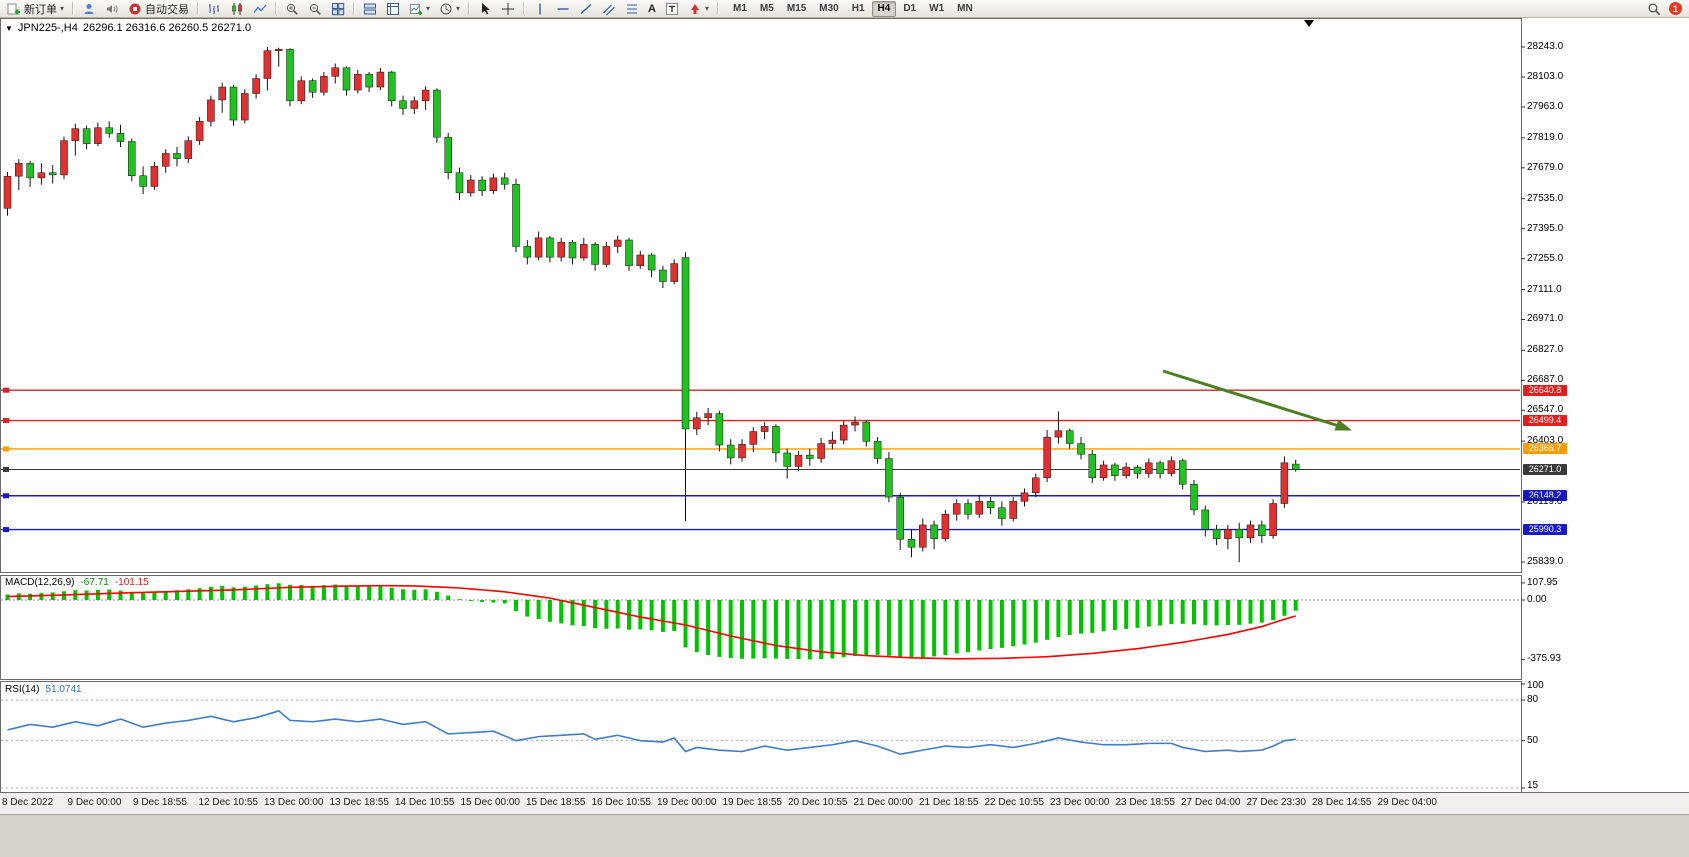  What do you see at coordinates (40, 9) in the screenshot?
I see `new-order-label: 新订单` at bounding box center [40, 9].